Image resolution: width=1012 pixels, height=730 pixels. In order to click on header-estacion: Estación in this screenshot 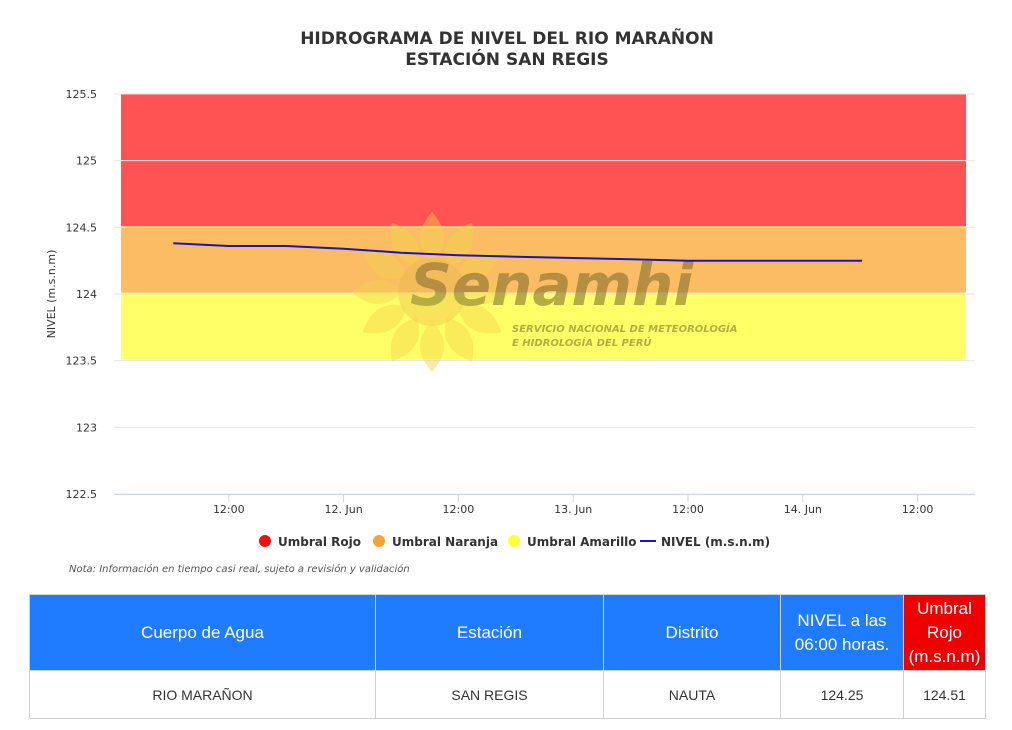, I will do `click(489, 632)`.